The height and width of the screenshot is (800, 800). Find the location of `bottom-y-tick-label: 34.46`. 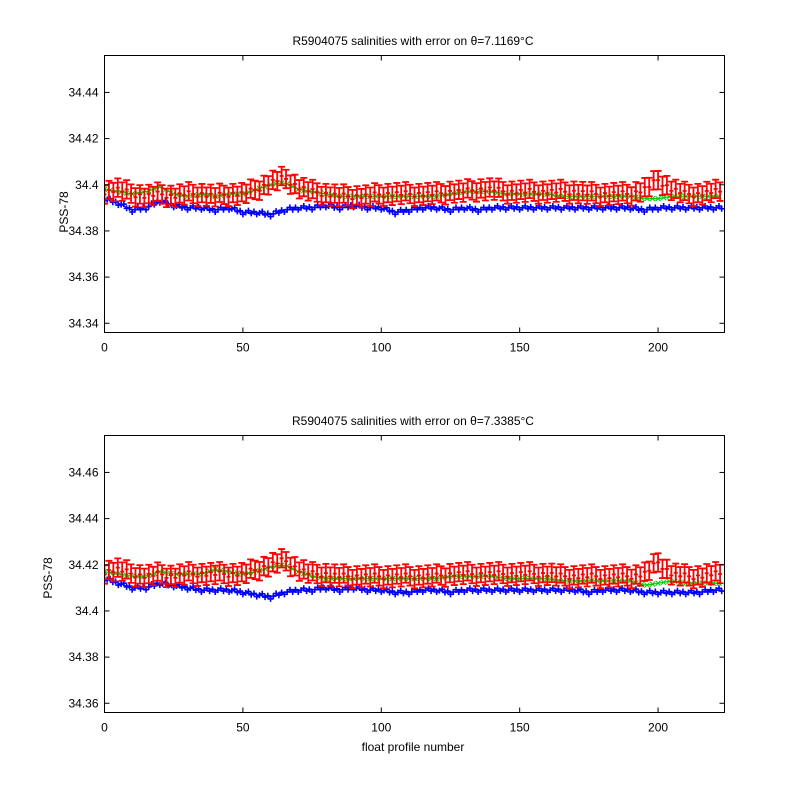

bottom-y-tick-label: 34.46 is located at coordinates (83, 472).